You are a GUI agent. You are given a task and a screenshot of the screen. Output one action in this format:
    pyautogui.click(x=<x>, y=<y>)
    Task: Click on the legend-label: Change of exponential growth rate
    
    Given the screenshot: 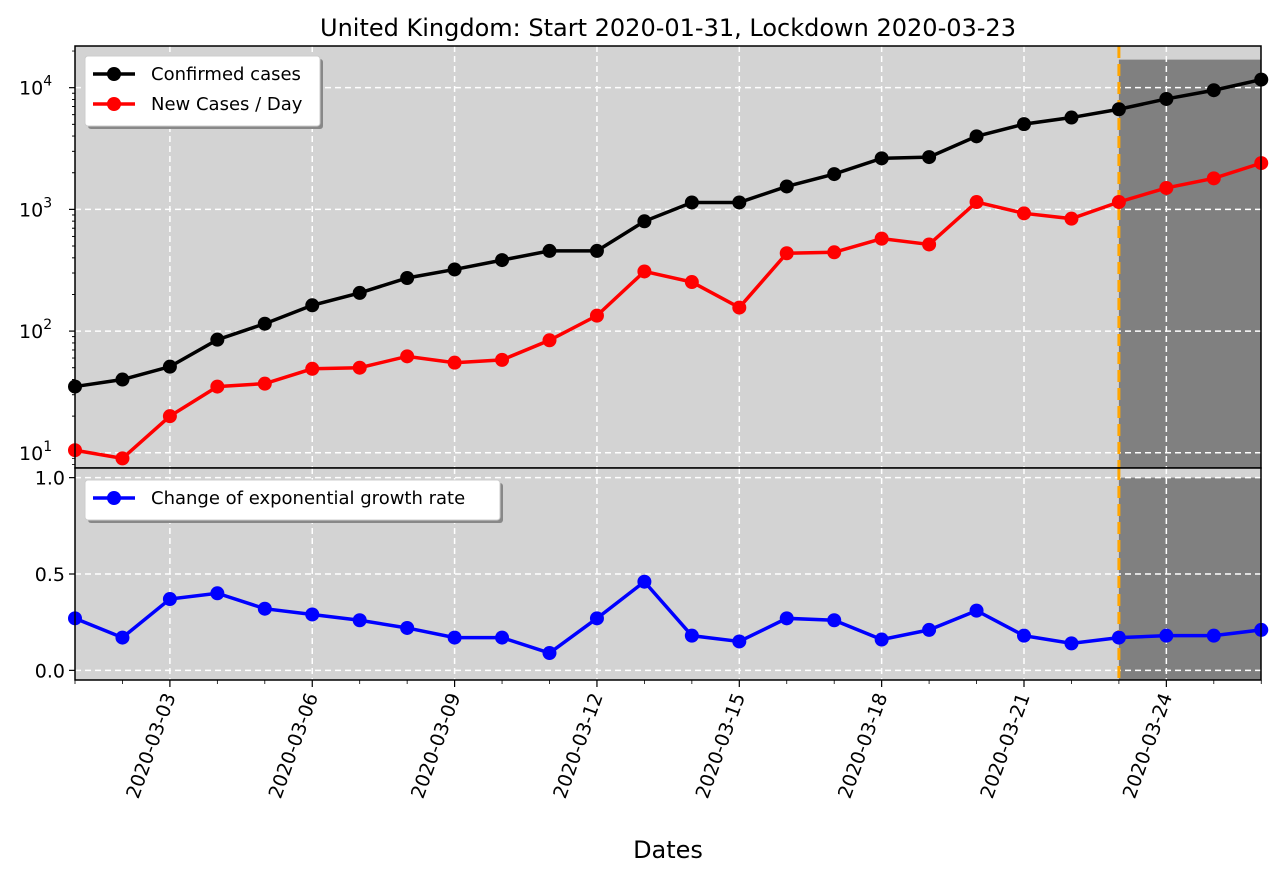 What is the action you would take?
    pyautogui.click(x=308, y=498)
    